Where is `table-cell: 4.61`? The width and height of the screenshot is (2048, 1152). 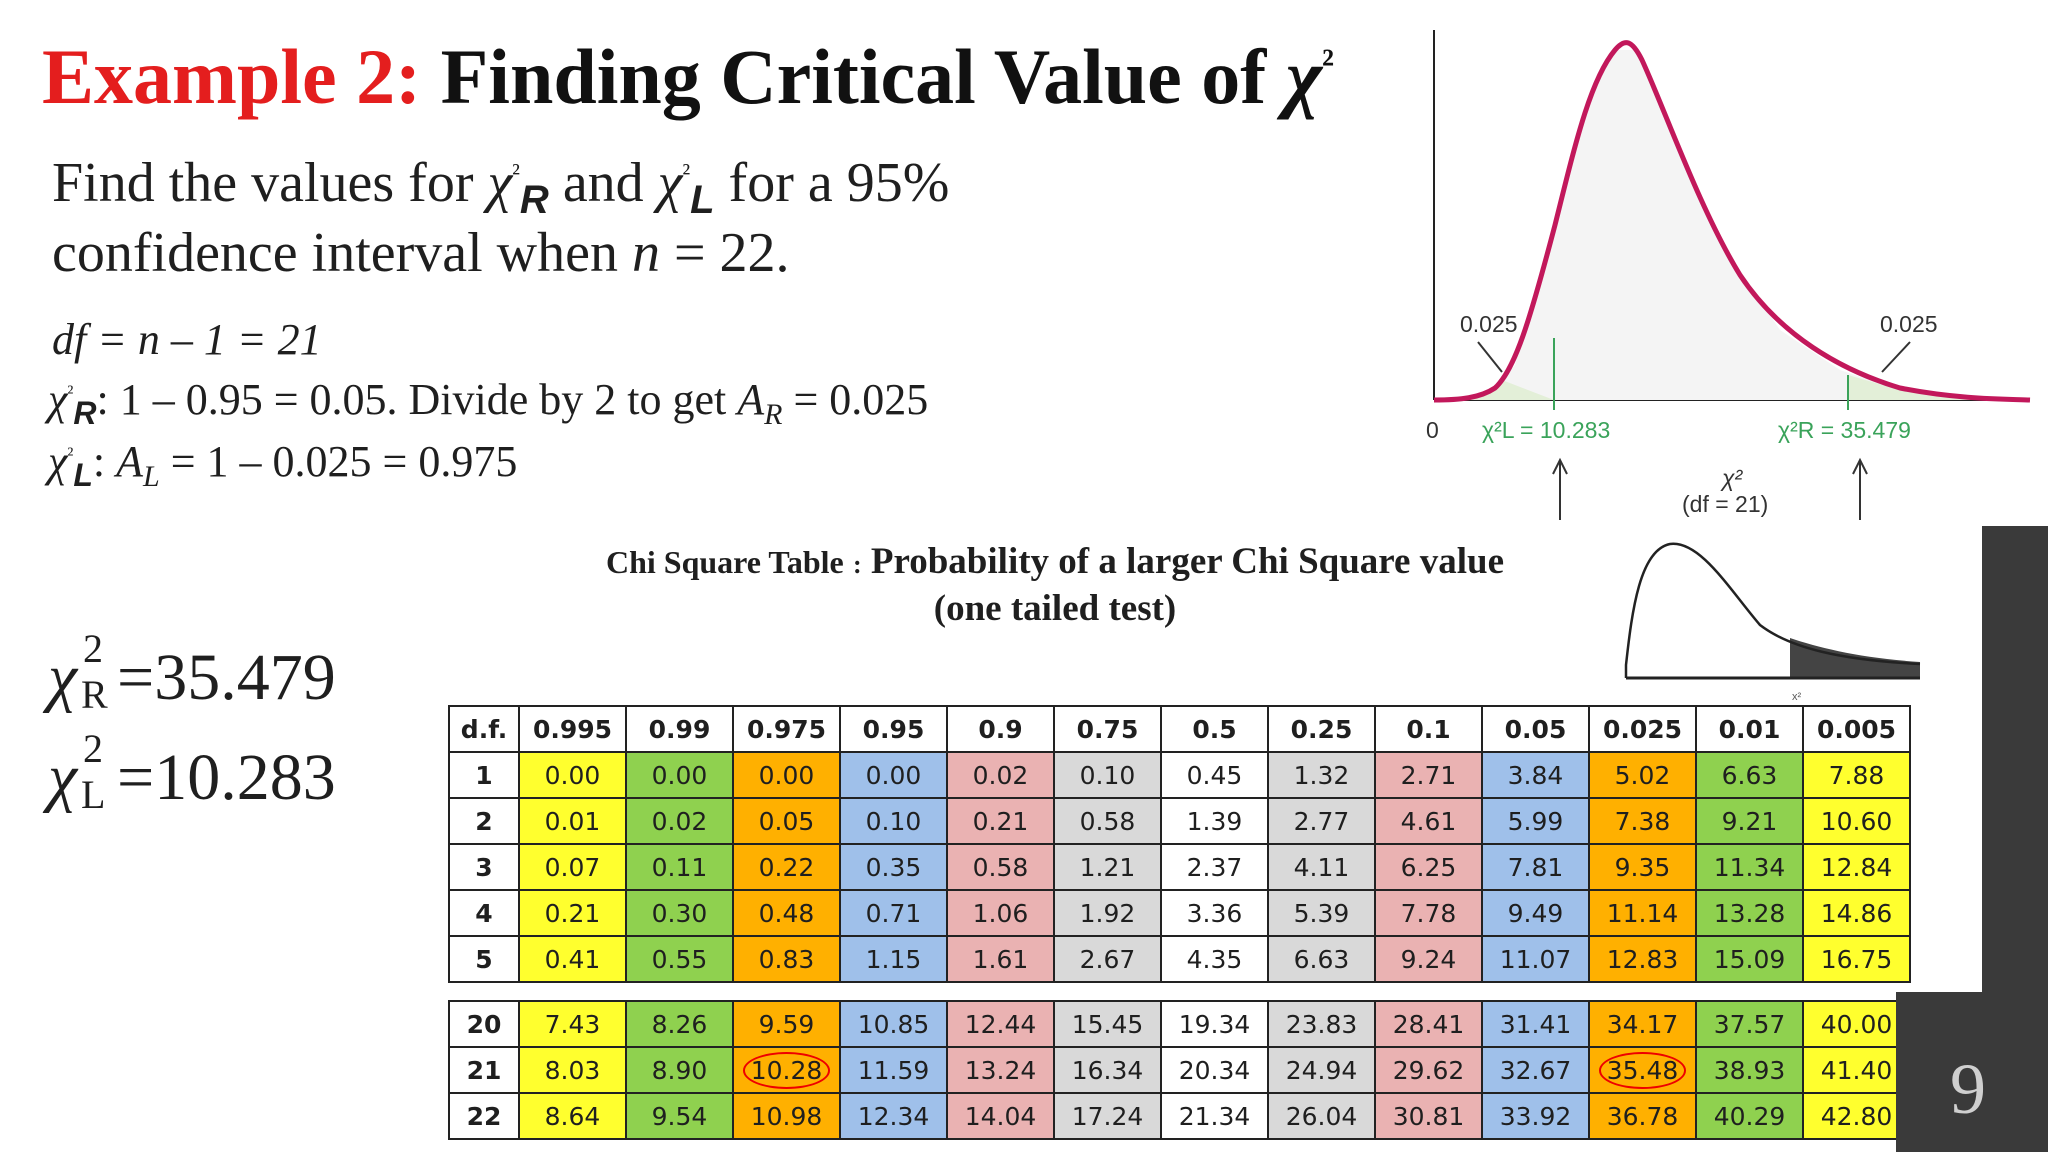
table-cell: 4.61 is located at coordinates (1428, 821).